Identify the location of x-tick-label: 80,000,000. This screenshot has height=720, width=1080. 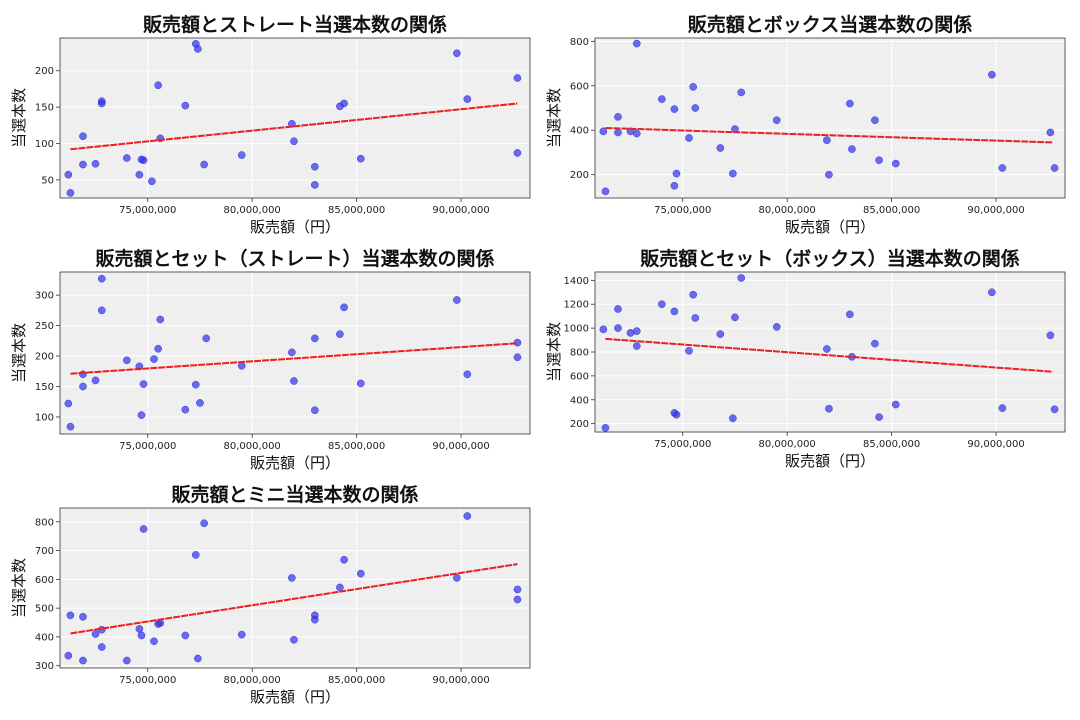
(787, 210).